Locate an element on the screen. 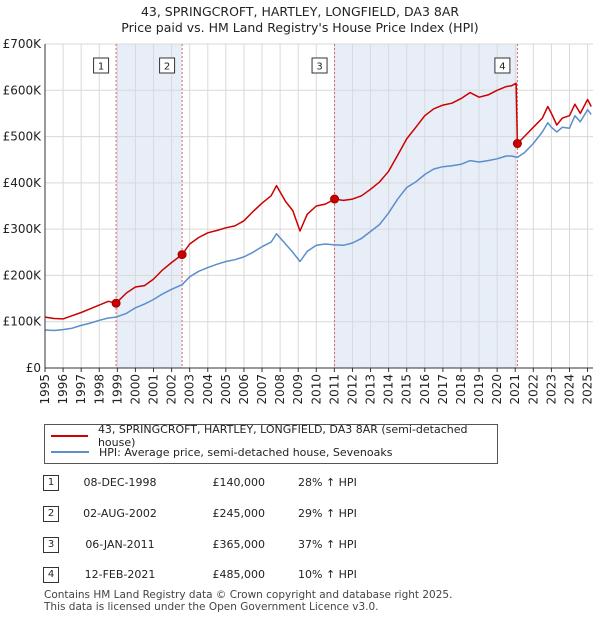  transaction-hpi-change: 10% ↑ HPI is located at coordinates (327, 574).